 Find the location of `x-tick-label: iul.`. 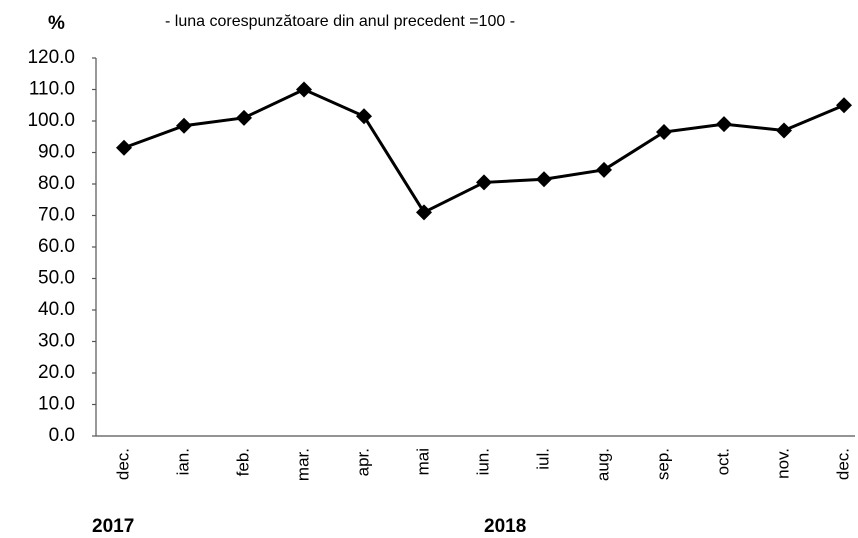

x-tick-label: iul. is located at coordinates (542, 459).